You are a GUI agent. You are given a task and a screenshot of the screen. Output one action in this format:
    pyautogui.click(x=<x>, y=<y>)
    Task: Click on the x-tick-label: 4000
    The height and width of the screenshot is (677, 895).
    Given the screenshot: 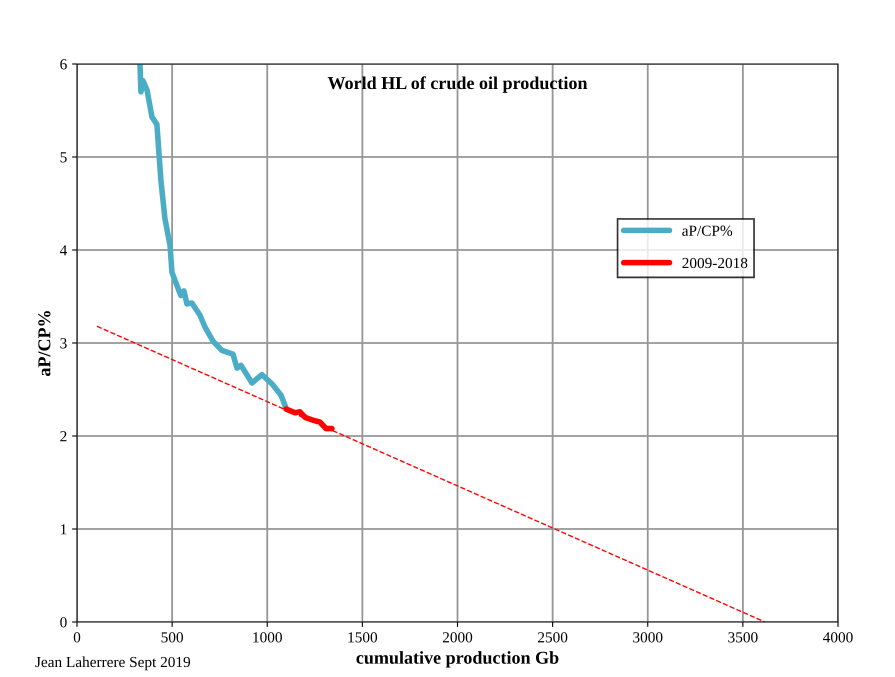 What is the action you would take?
    pyautogui.click(x=838, y=637)
    